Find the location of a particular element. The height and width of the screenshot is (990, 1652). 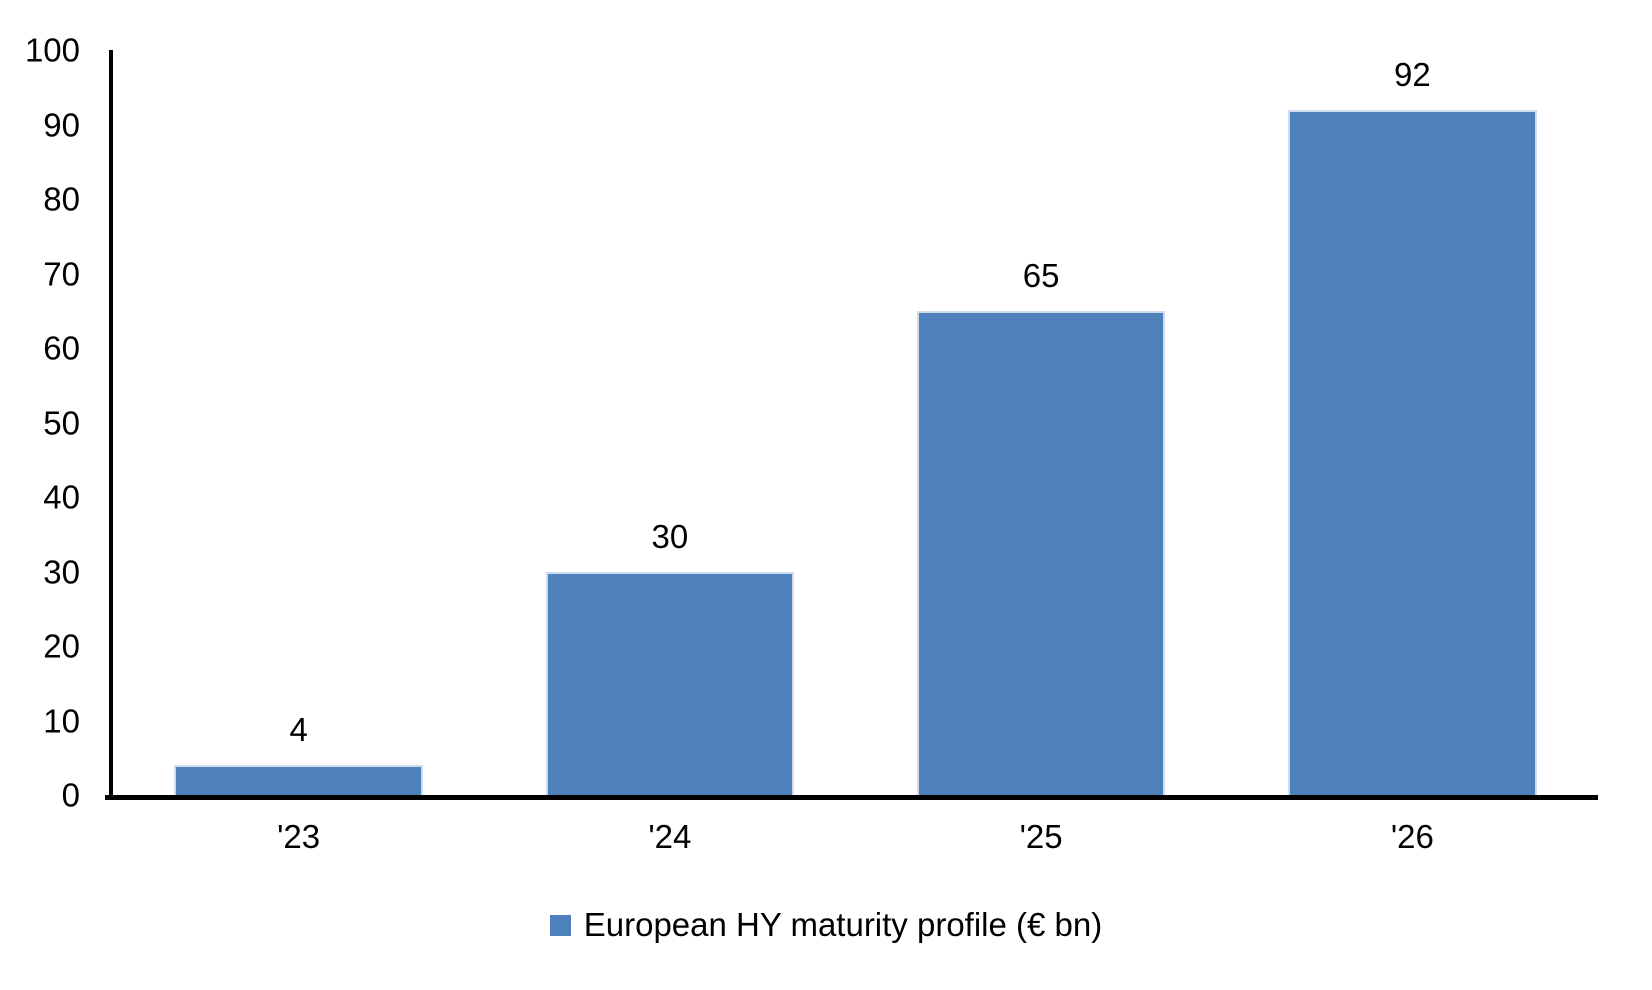

x-tick-label: '26 is located at coordinates (1412, 836).